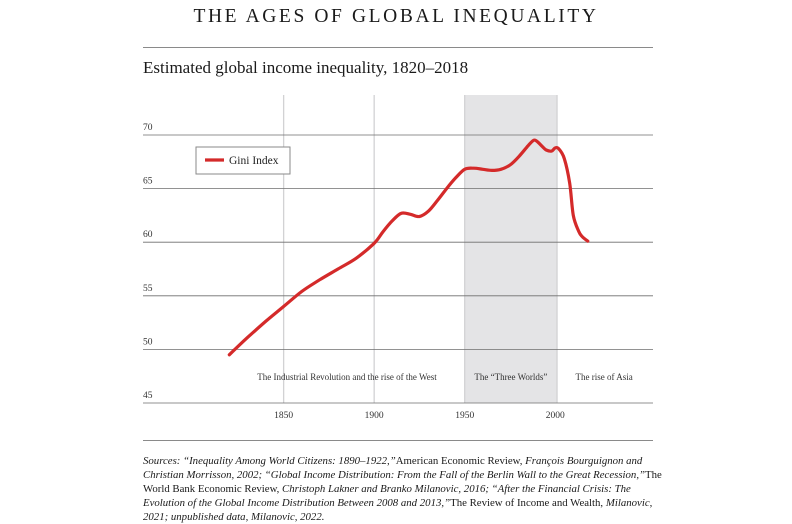 This screenshot has width=792, height=524. What do you see at coordinates (464, 416) in the screenshot?
I see `x-tick-label: 1950` at bounding box center [464, 416].